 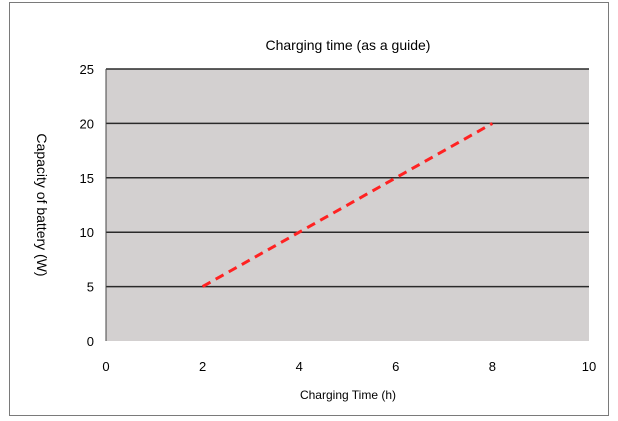 What do you see at coordinates (87, 178) in the screenshot?
I see `y-tick-label-15: 15` at bounding box center [87, 178].